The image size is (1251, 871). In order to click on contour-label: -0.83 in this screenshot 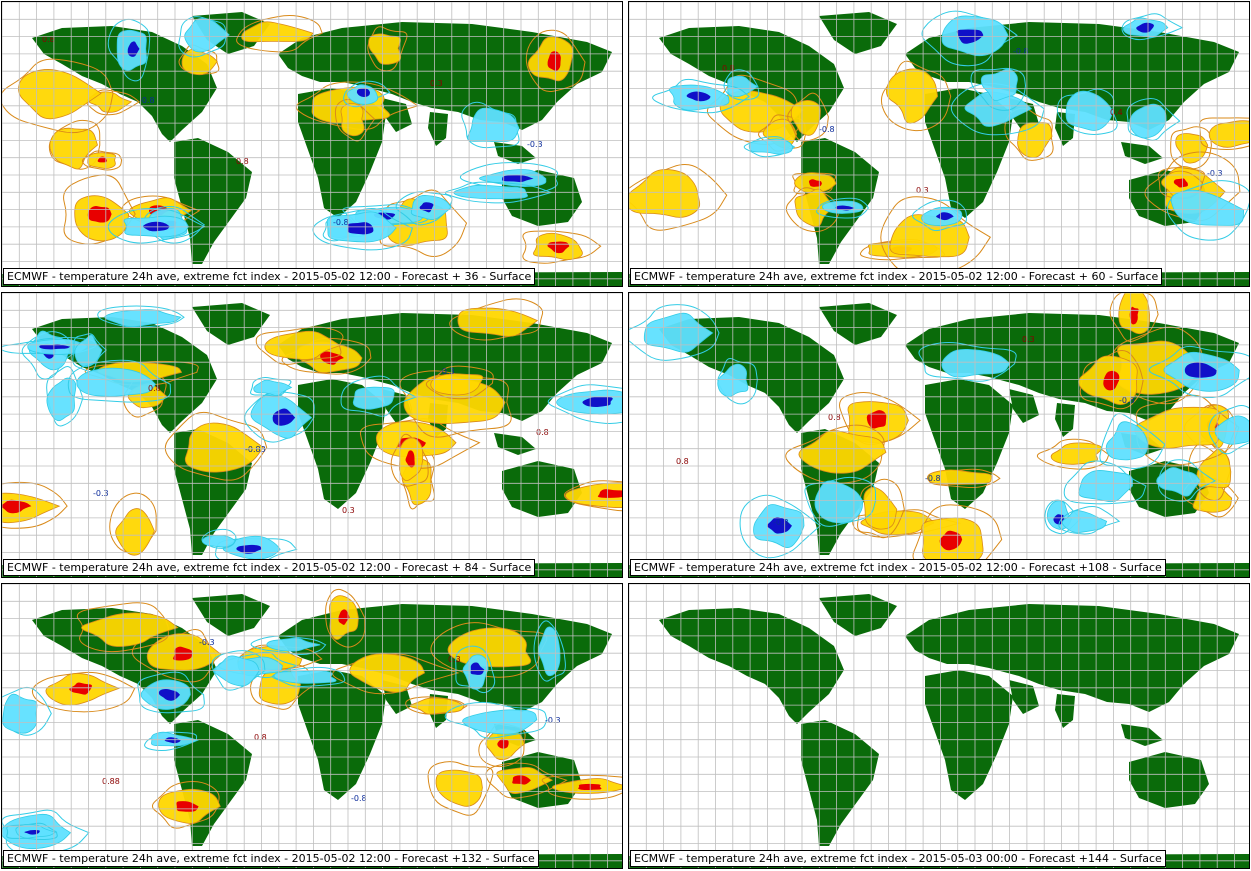, I will do `click(255, 449)`.